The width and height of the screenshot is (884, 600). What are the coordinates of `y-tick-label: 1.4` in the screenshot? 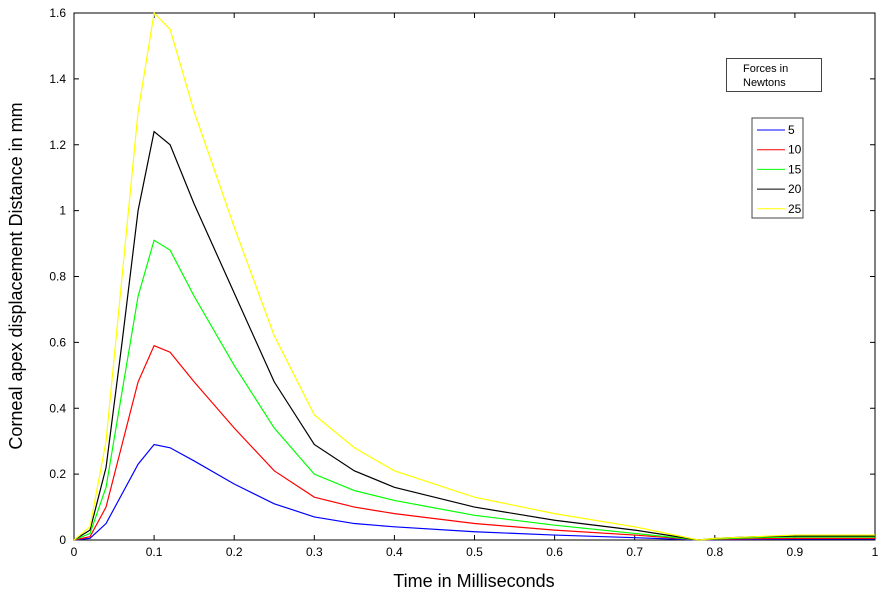 It's located at (57, 79).